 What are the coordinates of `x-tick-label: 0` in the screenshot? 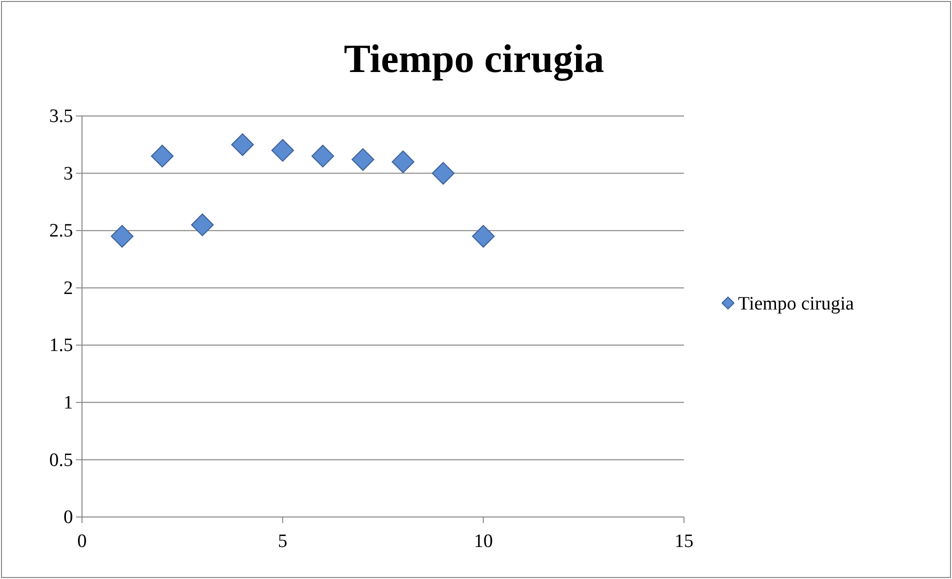 It's located at (82, 541).